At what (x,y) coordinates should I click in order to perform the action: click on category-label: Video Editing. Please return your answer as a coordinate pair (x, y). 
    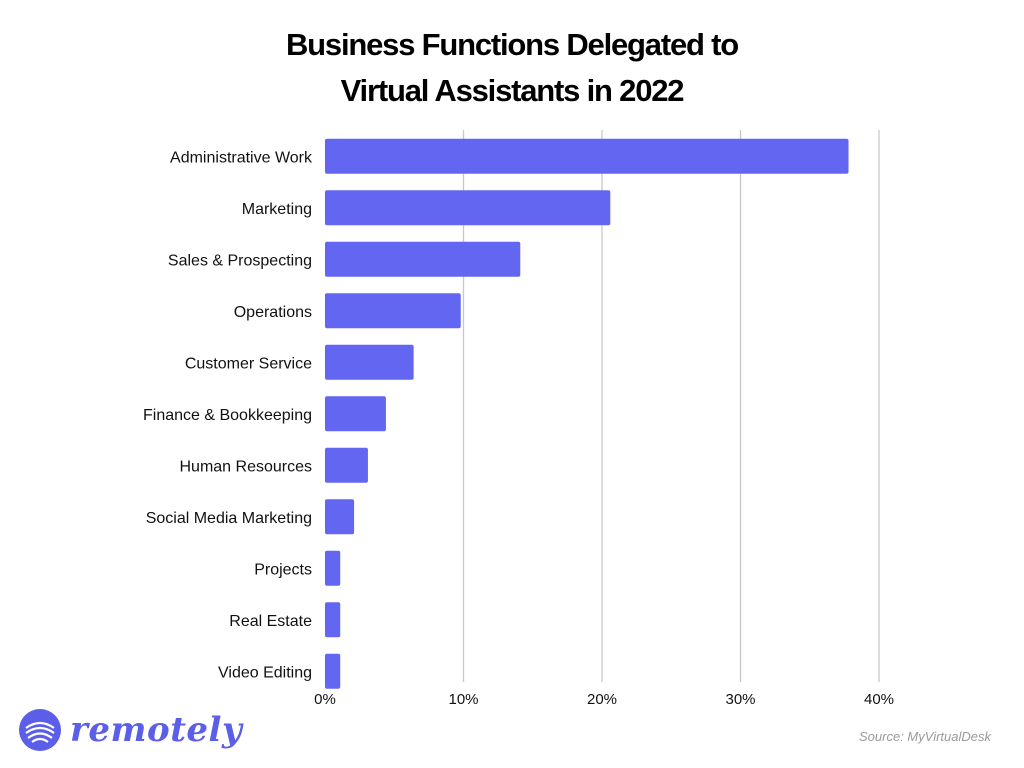
    Looking at the image, I should click on (265, 672).